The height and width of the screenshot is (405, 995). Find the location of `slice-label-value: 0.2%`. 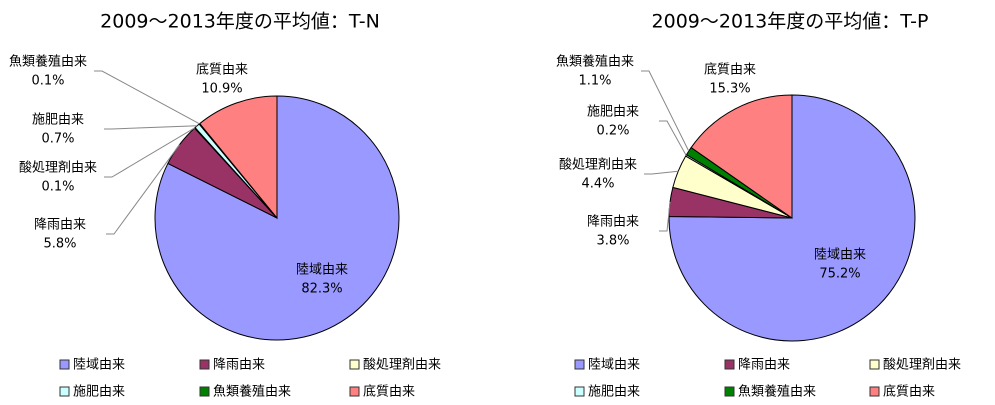

slice-label-value: 0.2% is located at coordinates (612, 131).